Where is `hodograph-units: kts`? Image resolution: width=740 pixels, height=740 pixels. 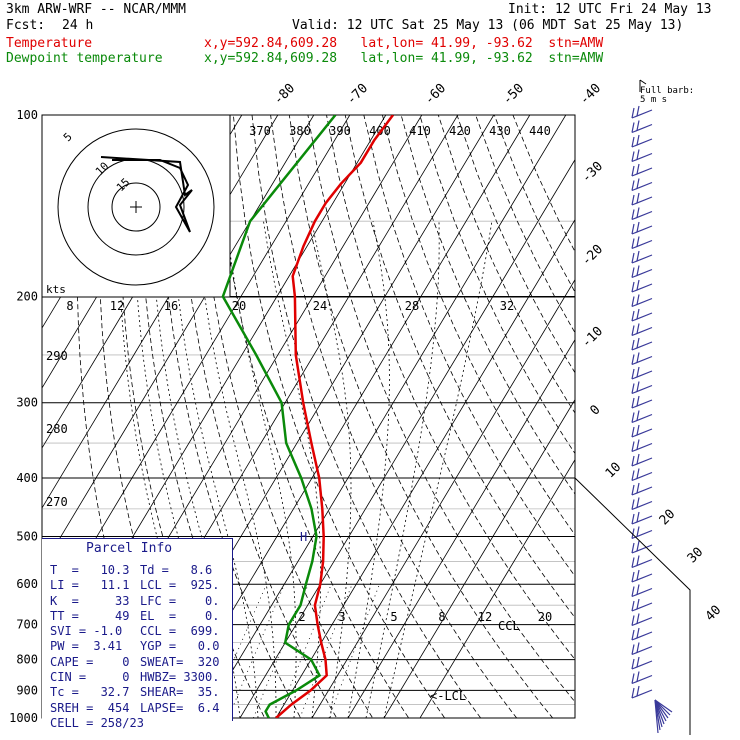
hodograph-units: kts is located at coordinates (56, 289).